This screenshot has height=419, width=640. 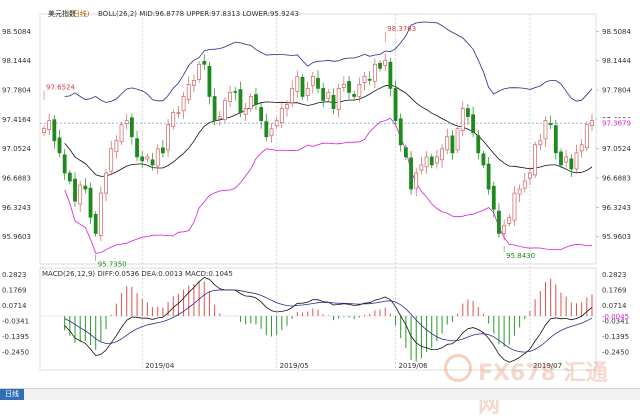 What do you see at coordinates (547, 366) in the screenshot?
I see `x-date-label: 2019/07` at bounding box center [547, 366].